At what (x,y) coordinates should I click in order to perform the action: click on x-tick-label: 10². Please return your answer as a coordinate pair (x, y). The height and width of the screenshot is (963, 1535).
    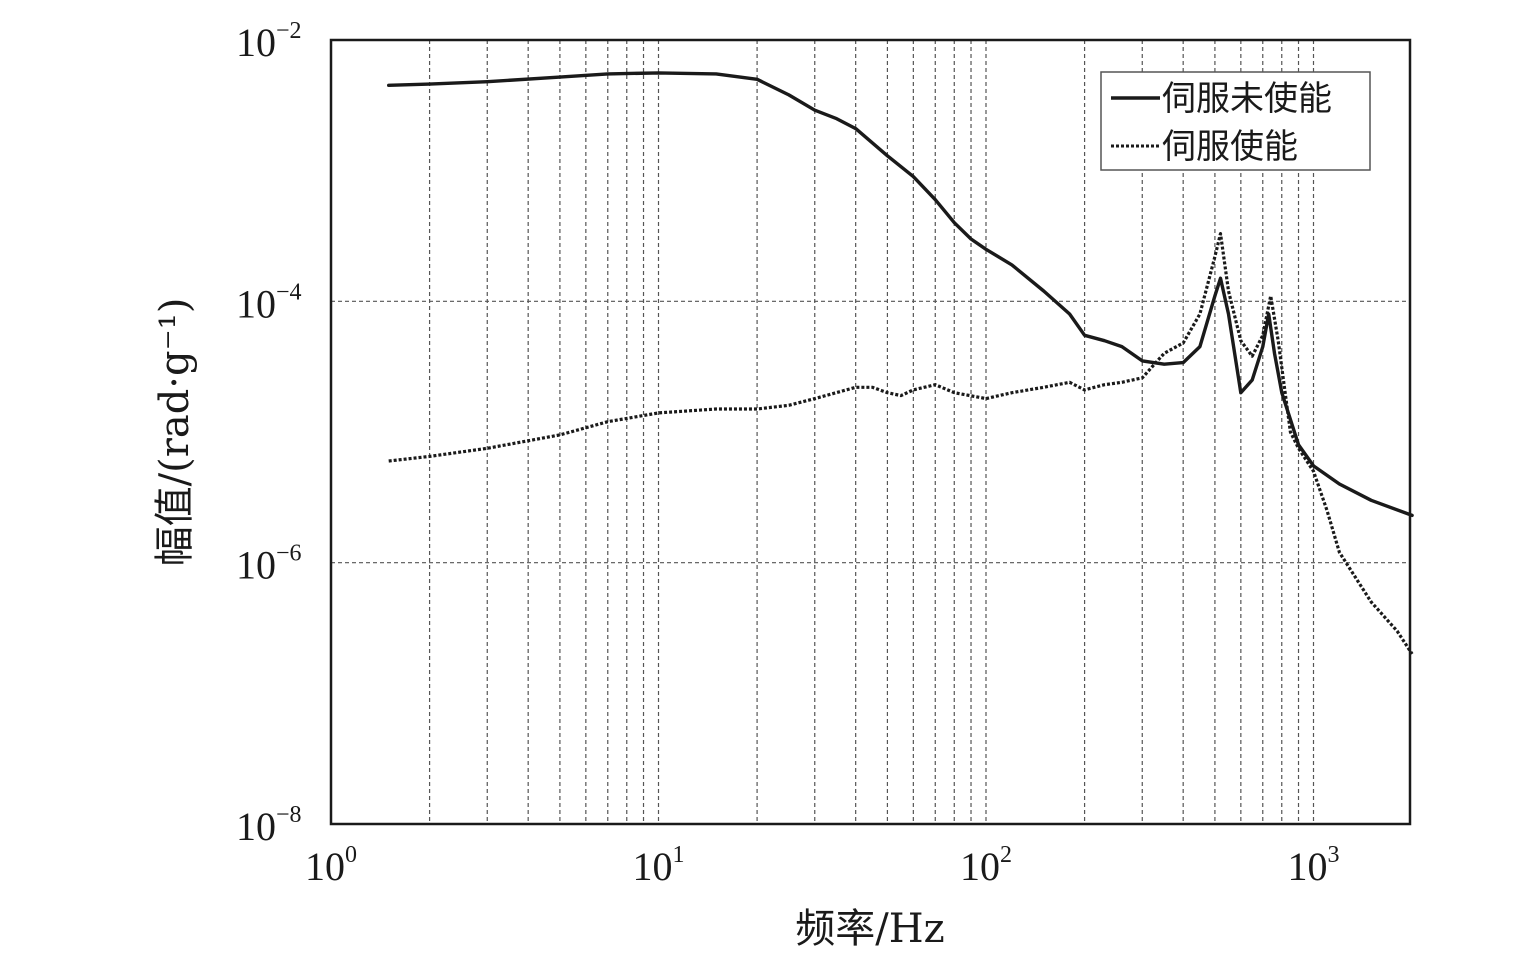
    Looking at the image, I should click on (986, 865).